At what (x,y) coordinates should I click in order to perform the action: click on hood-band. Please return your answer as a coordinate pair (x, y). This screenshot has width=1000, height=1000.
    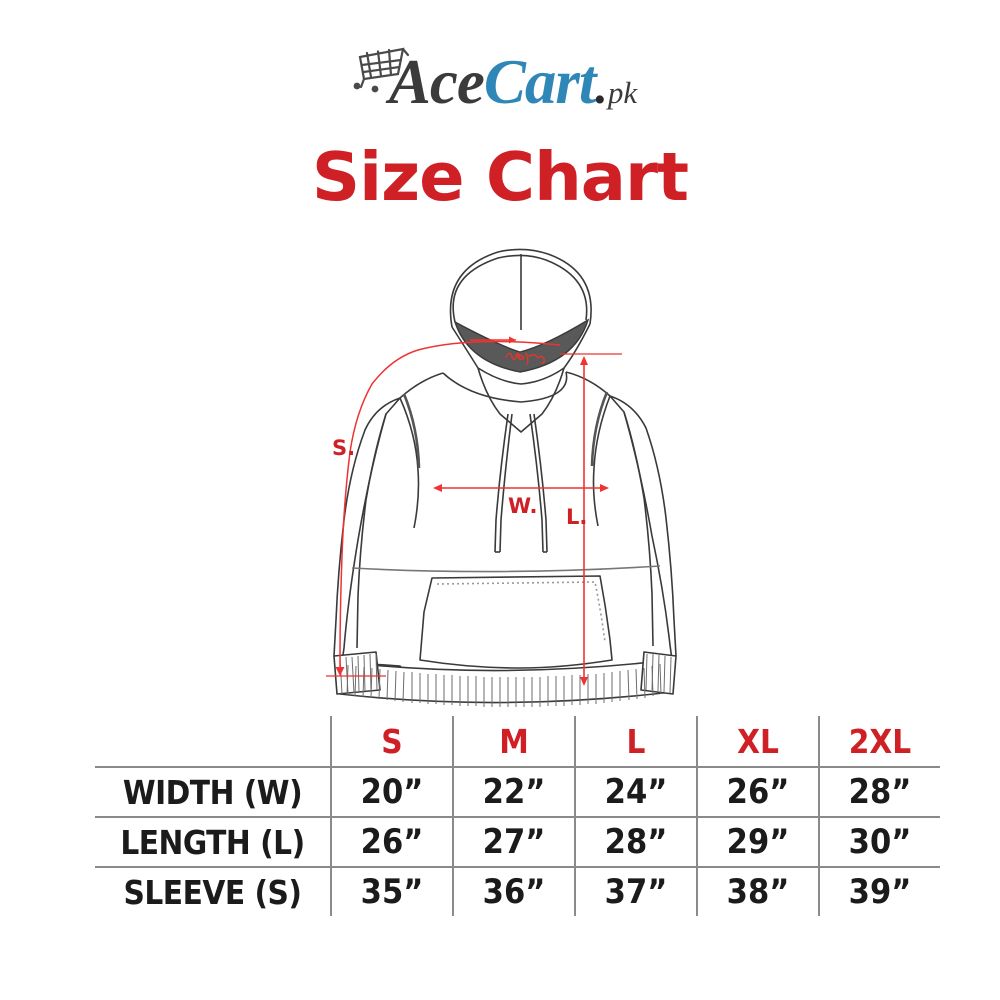
    Looking at the image, I should click on (521, 354).